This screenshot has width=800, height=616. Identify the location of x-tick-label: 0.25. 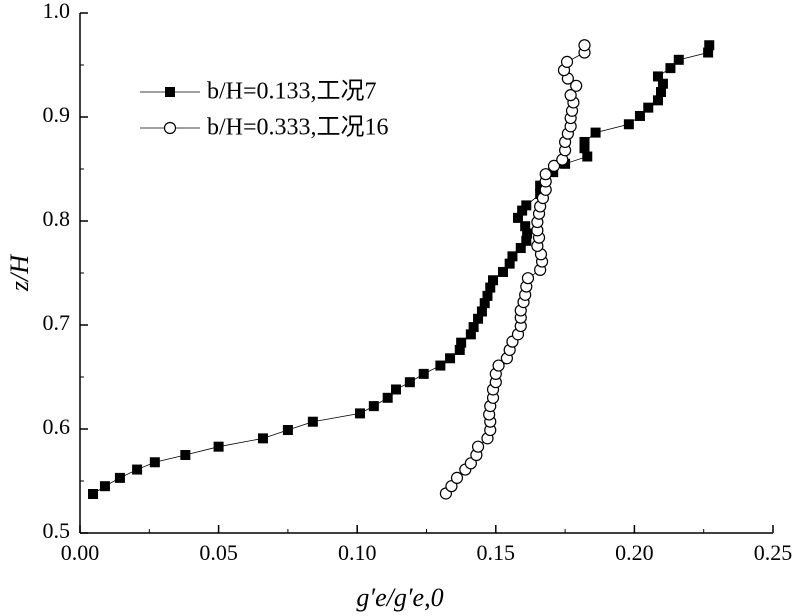
(773, 552).